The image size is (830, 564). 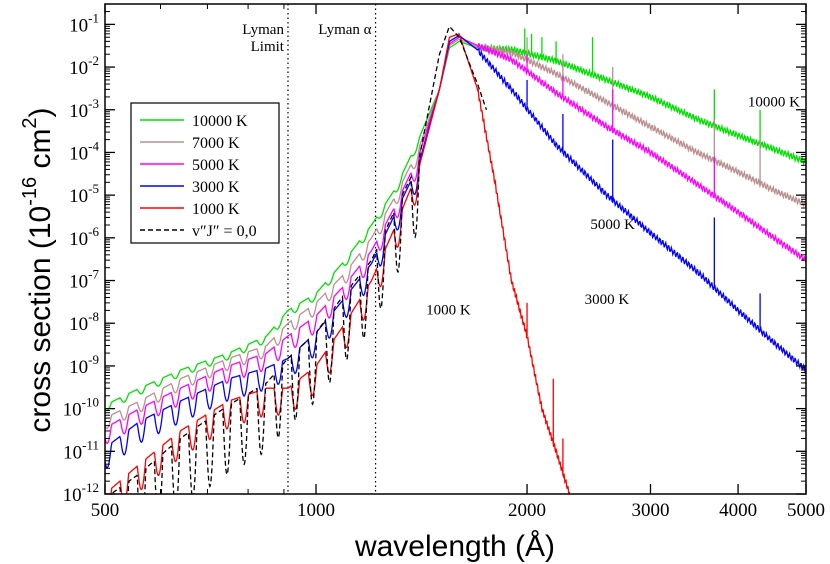 I want to click on legend-label: 7000 K, so click(x=216, y=143).